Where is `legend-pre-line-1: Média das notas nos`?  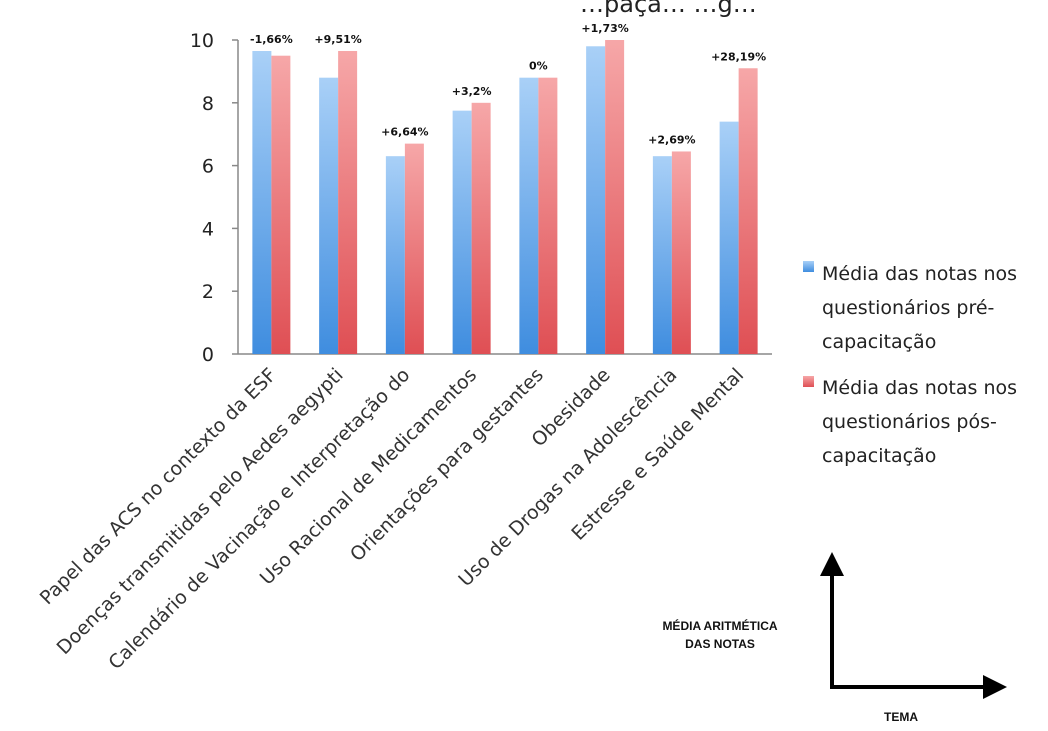 legend-pre-line-1: Média das notas nos is located at coordinates (919, 274).